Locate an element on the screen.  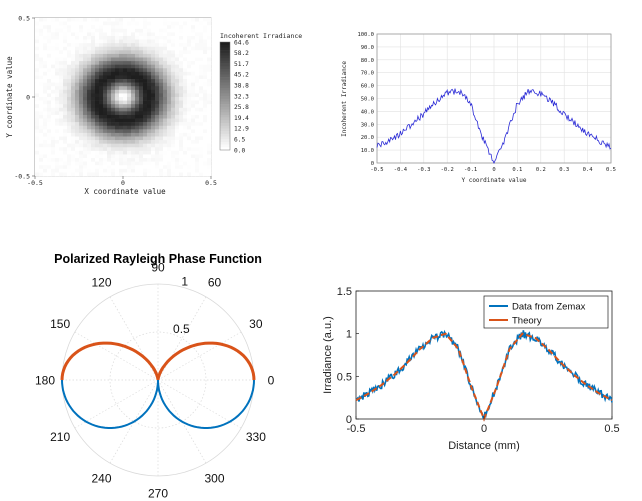
colorbar-segment is located at coordinates (225, 111).